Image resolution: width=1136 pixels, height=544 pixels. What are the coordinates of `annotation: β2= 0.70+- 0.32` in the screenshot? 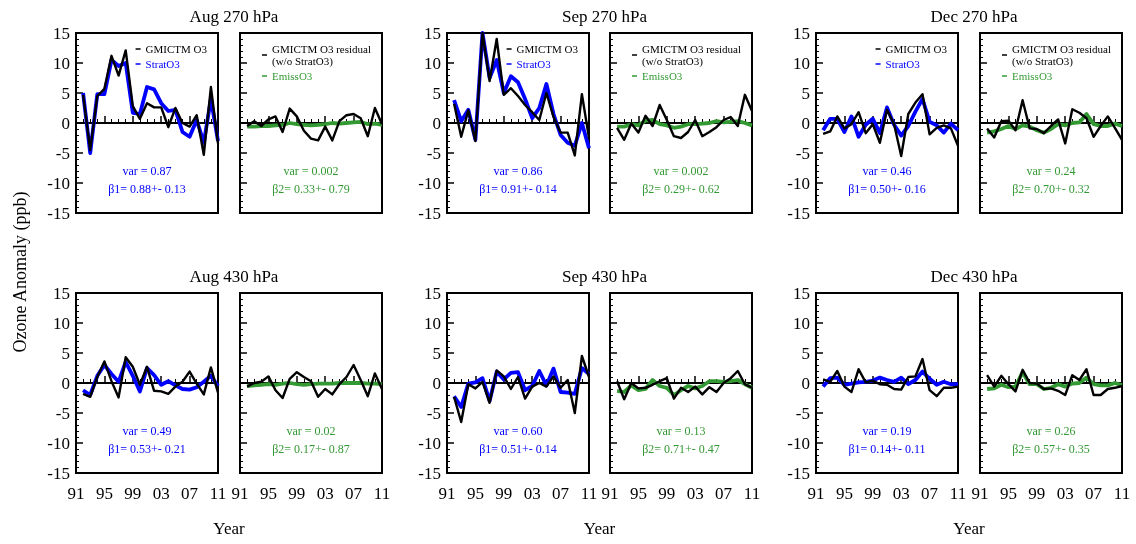 It's located at (1051, 188).